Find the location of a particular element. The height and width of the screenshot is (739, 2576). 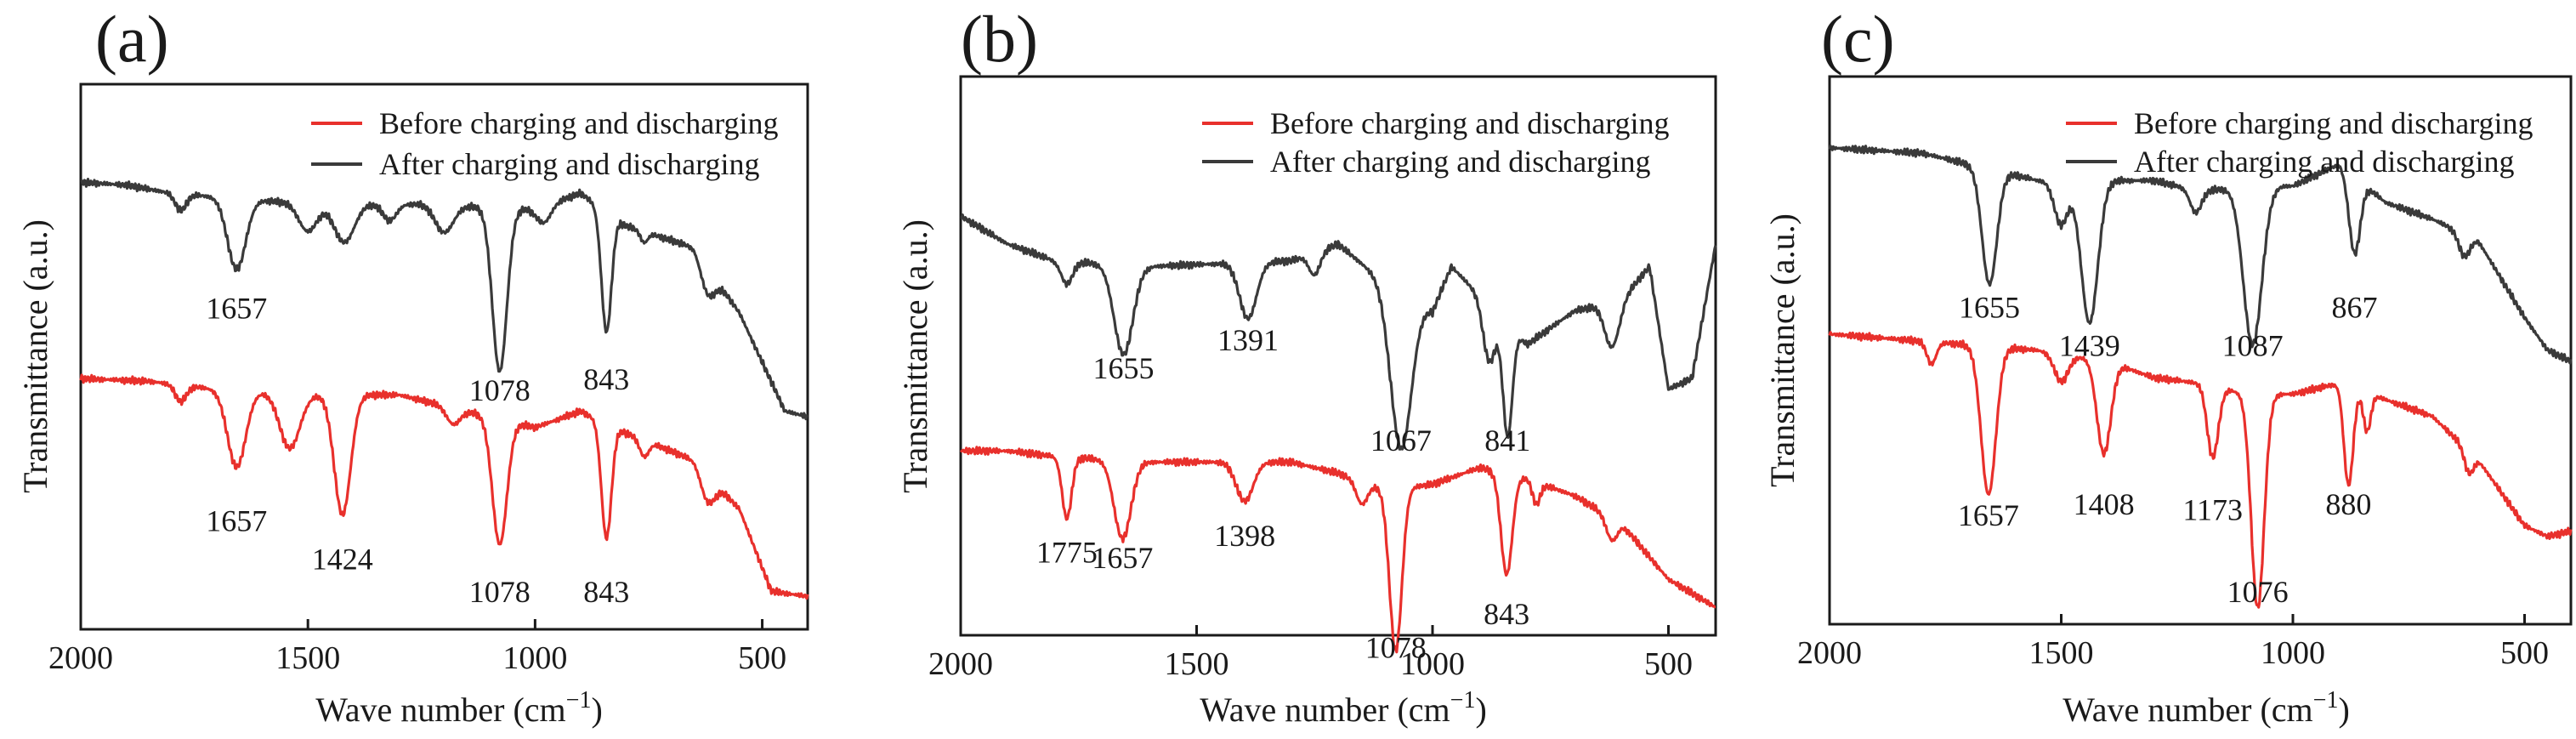

peak-label: 1391 is located at coordinates (1248, 340).